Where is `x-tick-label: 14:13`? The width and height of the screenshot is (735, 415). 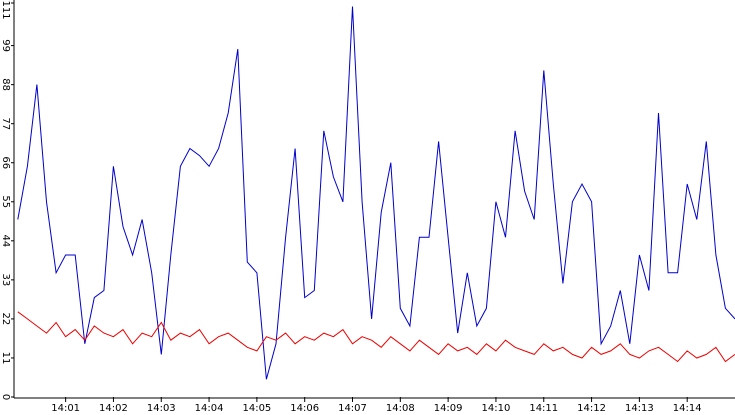
x-tick-label: 14:13 is located at coordinates (639, 408).